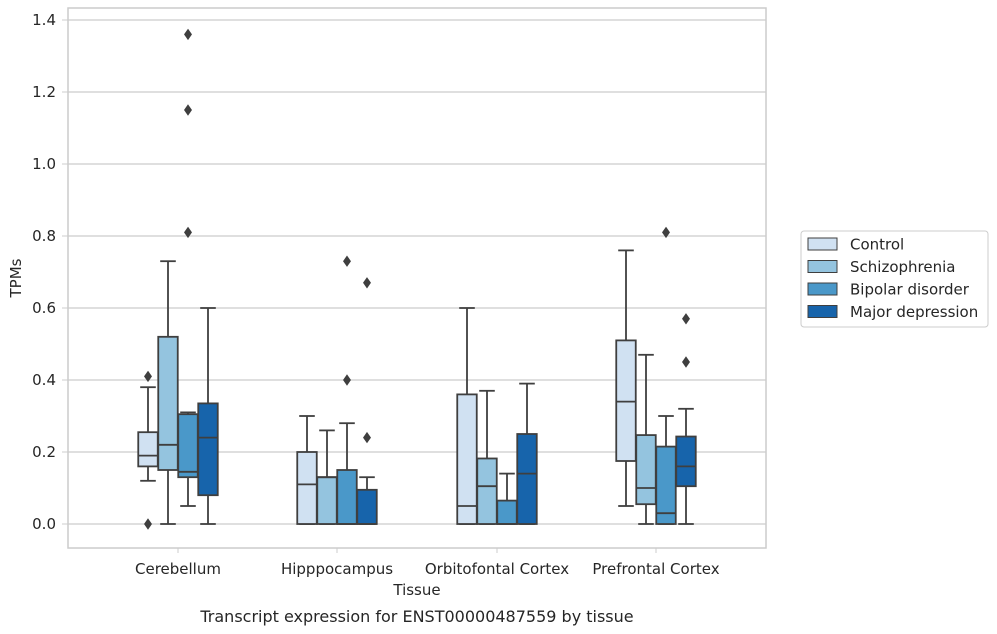 Image resolution: width=997 pixels, height=634 pixels. I want to click on x-tick-label: Prefrontal Cortex, so click(655, 569).